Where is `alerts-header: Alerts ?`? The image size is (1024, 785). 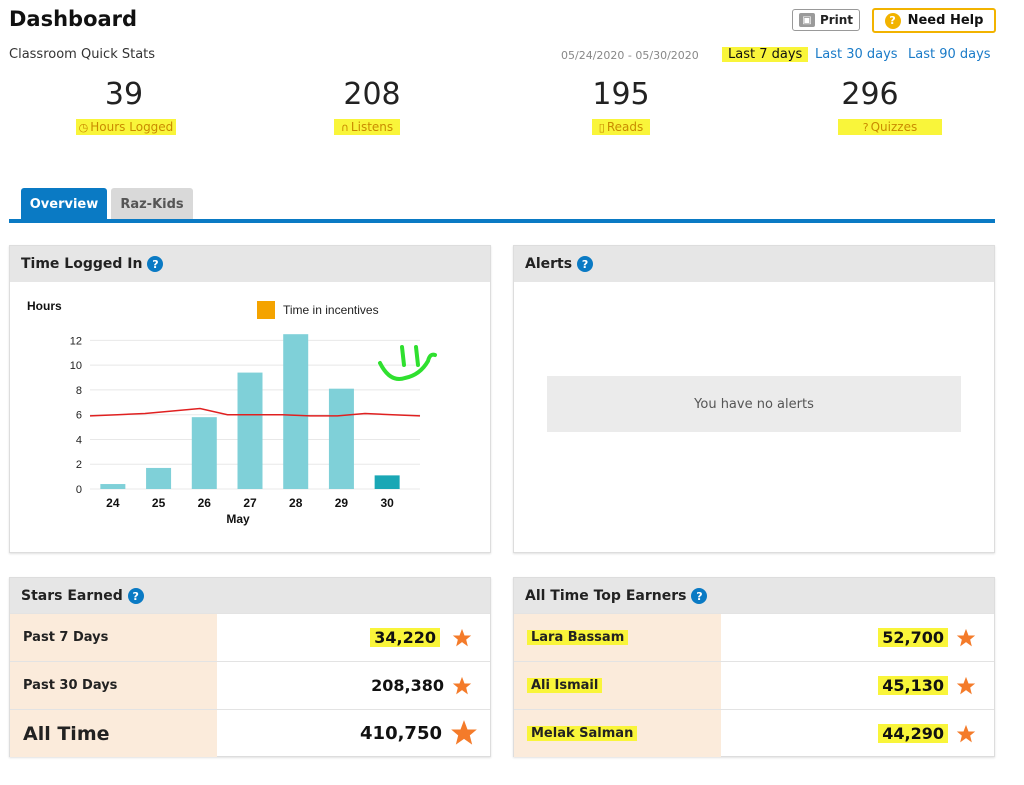 alerts-header: Alerts ? is located at coordinates (754, 264).